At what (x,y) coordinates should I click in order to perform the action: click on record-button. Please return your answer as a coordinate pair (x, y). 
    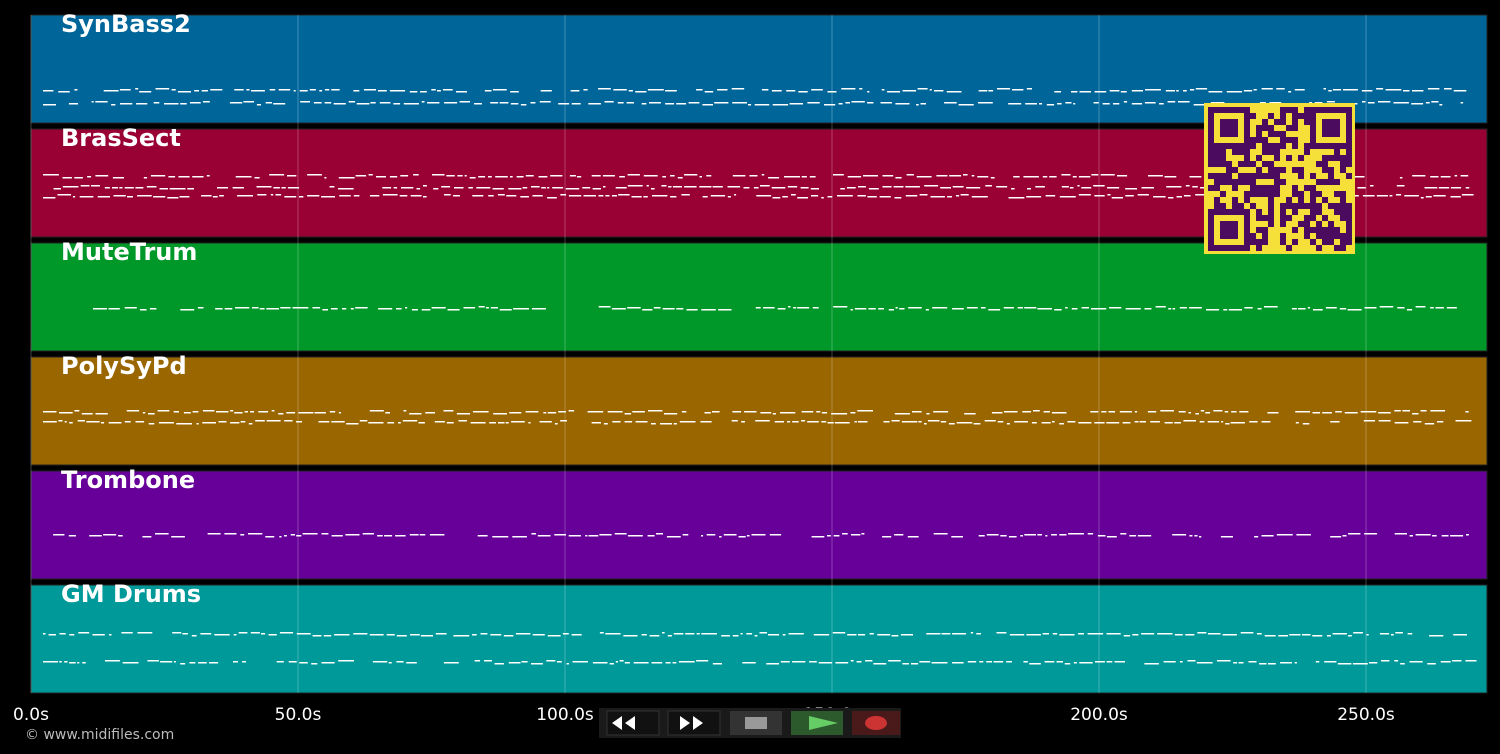
    Looking at the image, I should click on (876, 723).